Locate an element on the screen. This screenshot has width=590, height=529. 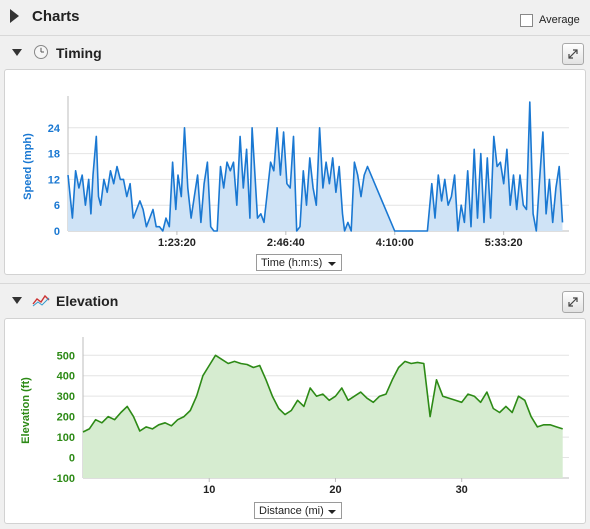
clock-icon is located at coordinates (41, 52).